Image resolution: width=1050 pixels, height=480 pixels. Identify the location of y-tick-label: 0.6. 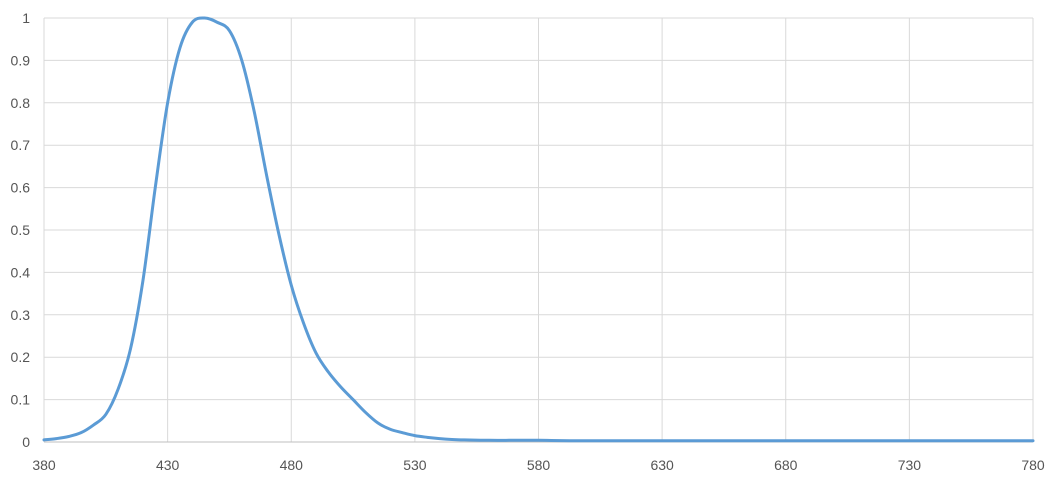
(21, 188).